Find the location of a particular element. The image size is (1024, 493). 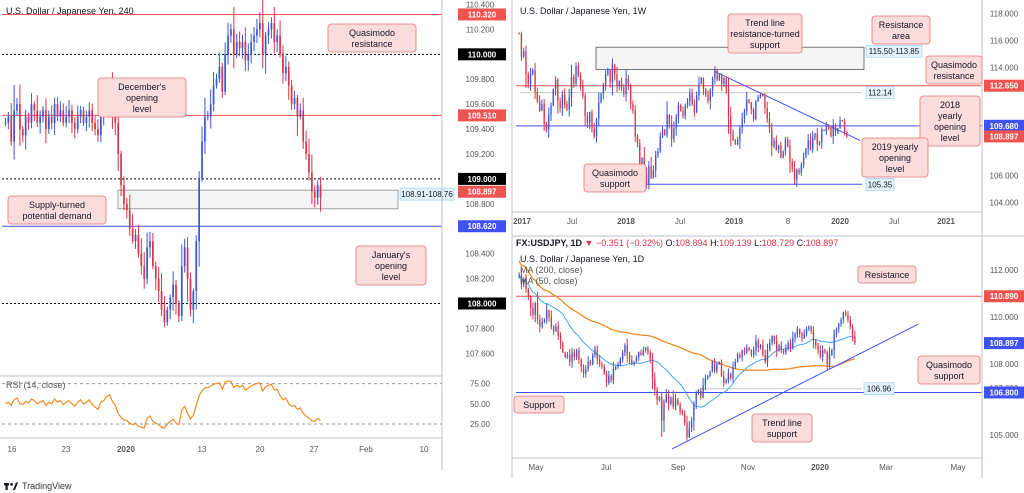

h4-x-tick: 2020 is located at coordinates (126, 449).